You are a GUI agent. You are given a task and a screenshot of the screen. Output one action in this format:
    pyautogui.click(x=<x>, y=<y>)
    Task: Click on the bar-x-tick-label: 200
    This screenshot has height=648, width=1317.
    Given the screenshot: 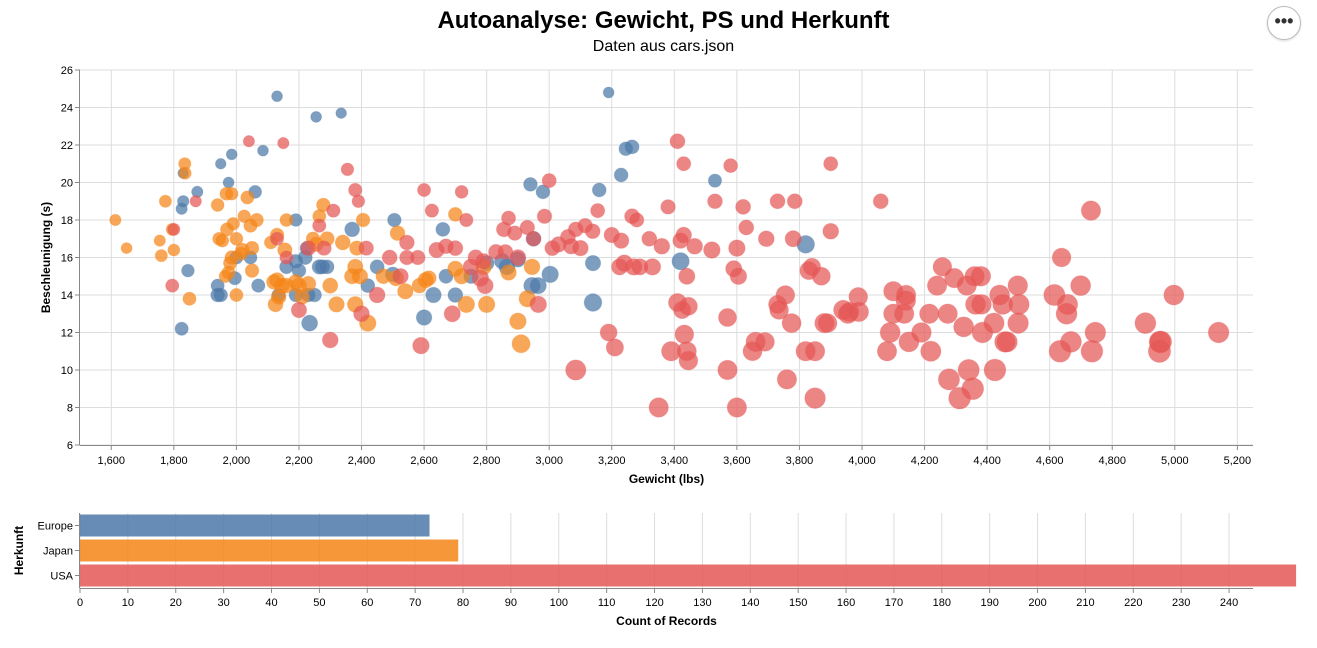 What is the action you would take?
    pyautogui.click(x=1037, y=603)
    